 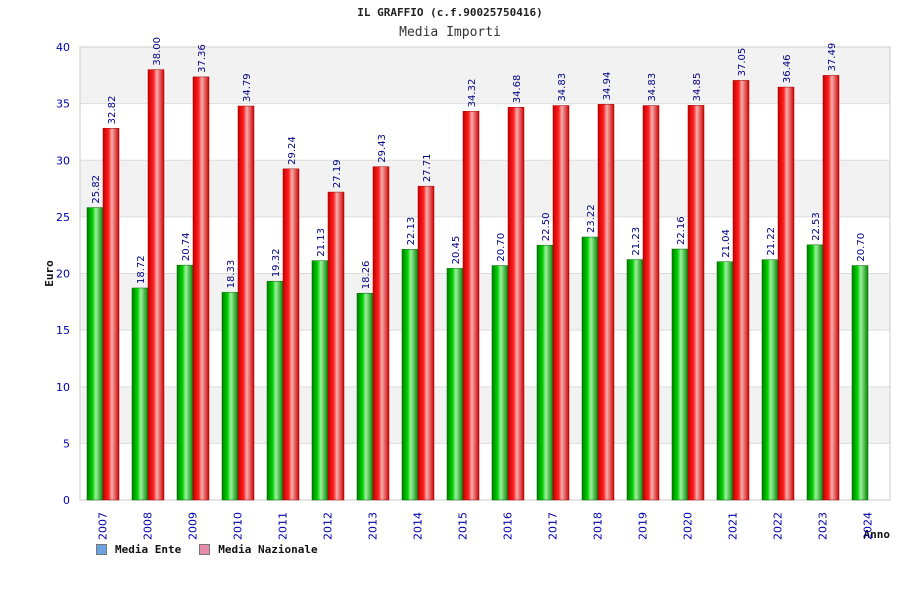 What do you see at coordinates (823, 526) in the screenshot?
I see `x-tick-label: 2023` at bounding box center [823, 526].